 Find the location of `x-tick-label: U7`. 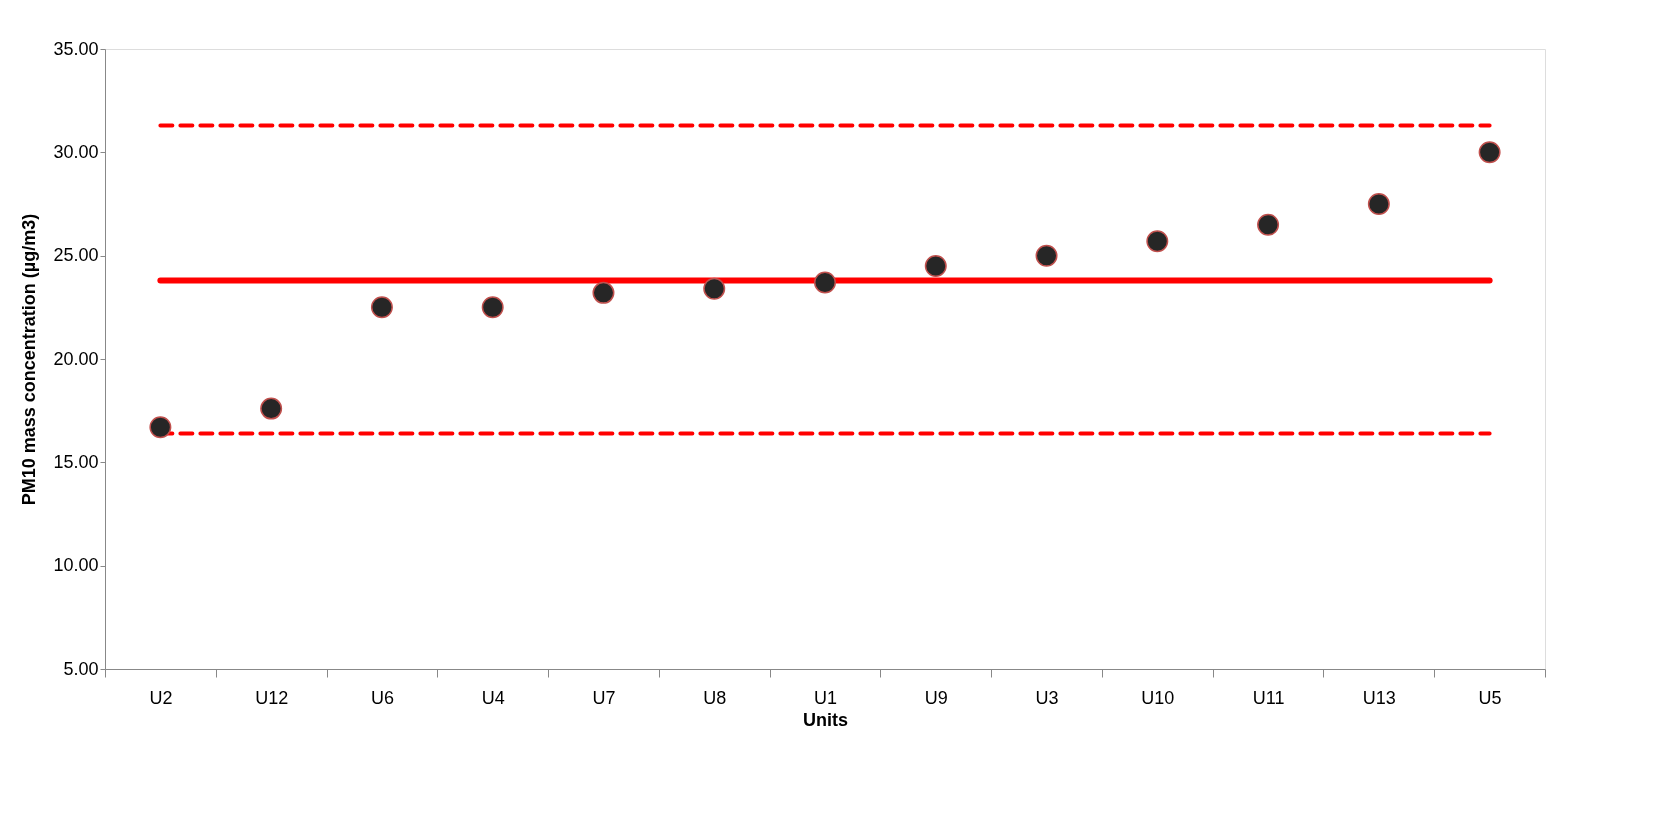

x-tick-label: U7 is located at coordinates (604, 697).